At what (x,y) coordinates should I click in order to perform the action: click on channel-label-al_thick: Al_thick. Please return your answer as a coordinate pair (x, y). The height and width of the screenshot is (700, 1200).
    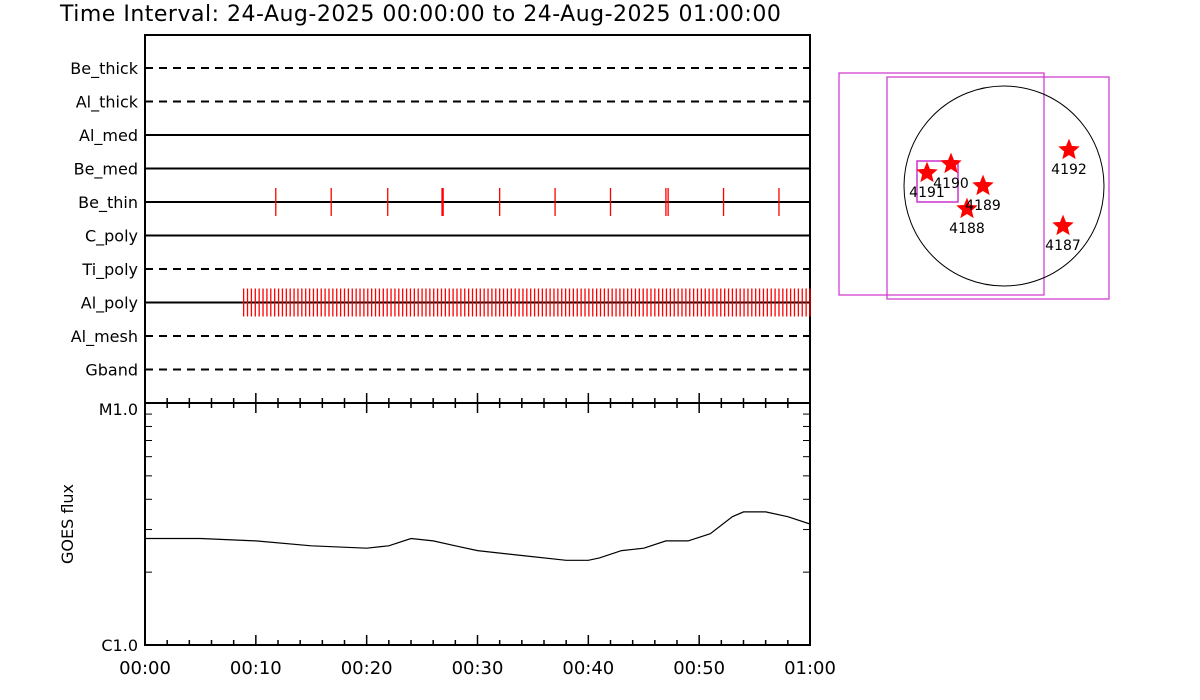
    Looking at the image, I should click on (107, 103).